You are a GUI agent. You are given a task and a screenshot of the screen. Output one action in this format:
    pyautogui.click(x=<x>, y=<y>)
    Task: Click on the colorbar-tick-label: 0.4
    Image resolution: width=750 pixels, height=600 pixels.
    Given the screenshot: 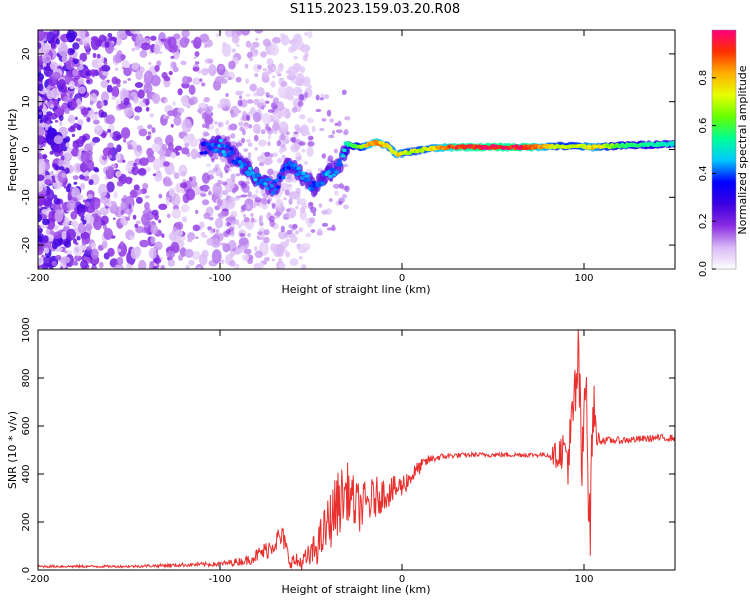 What is the action you would take?
    pyautogui.click(x=703, y=173)
    